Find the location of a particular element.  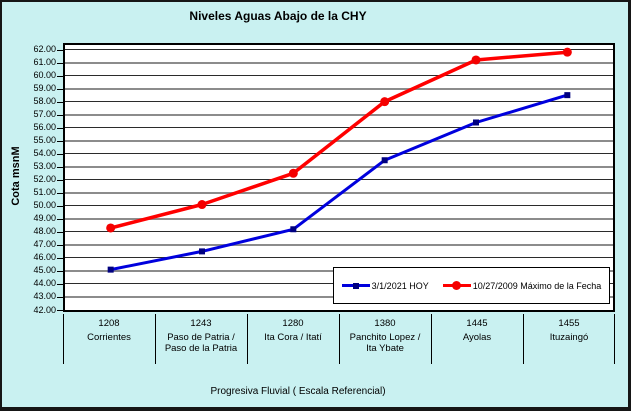

legend-entry: 10/27/2009 Máximo de la Fecha is located at coordinates (522, 285).